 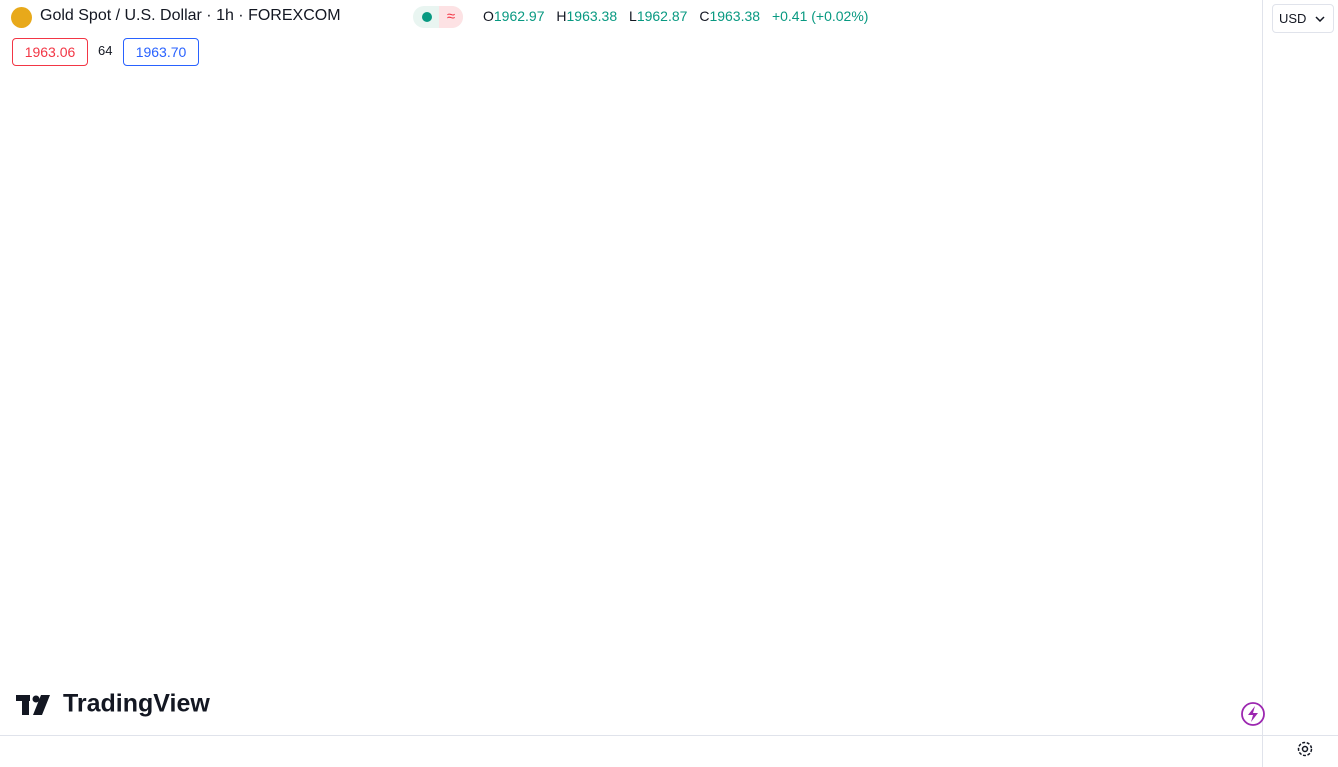 What do you see at coordinates (33, 705) in the screenshot?
I see `watermark-logo` at bounding box center [33, 705].